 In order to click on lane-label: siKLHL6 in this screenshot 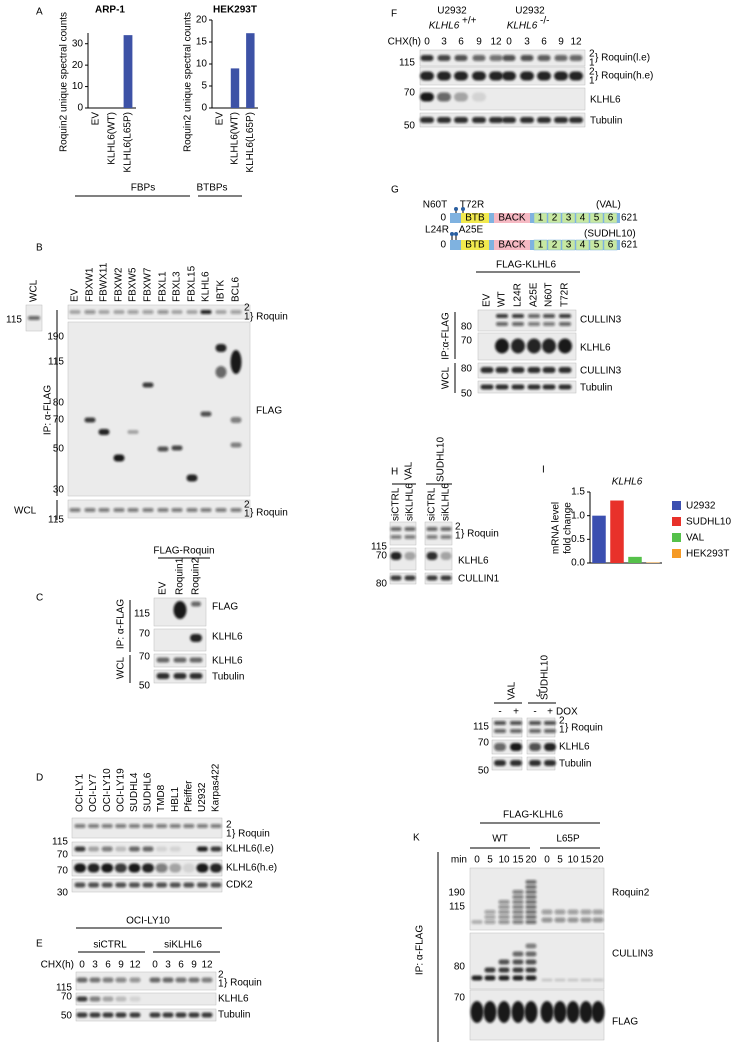, I will do `click(446, 502)`.